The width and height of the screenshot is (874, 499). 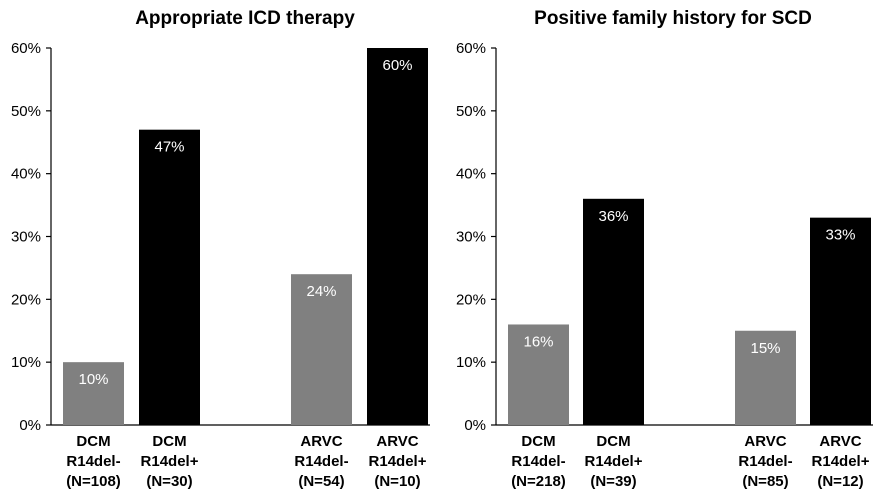 I want to click on chart-title: Positive family history for SCD, so click(x=673, y=18).